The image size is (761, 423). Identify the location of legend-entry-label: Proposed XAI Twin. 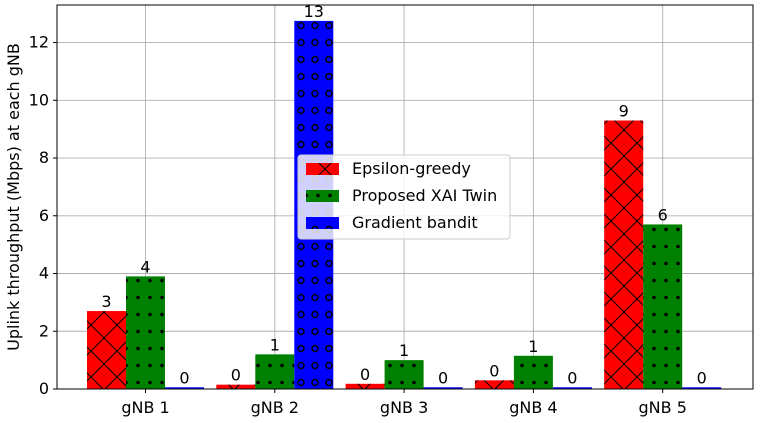
(424, 195).